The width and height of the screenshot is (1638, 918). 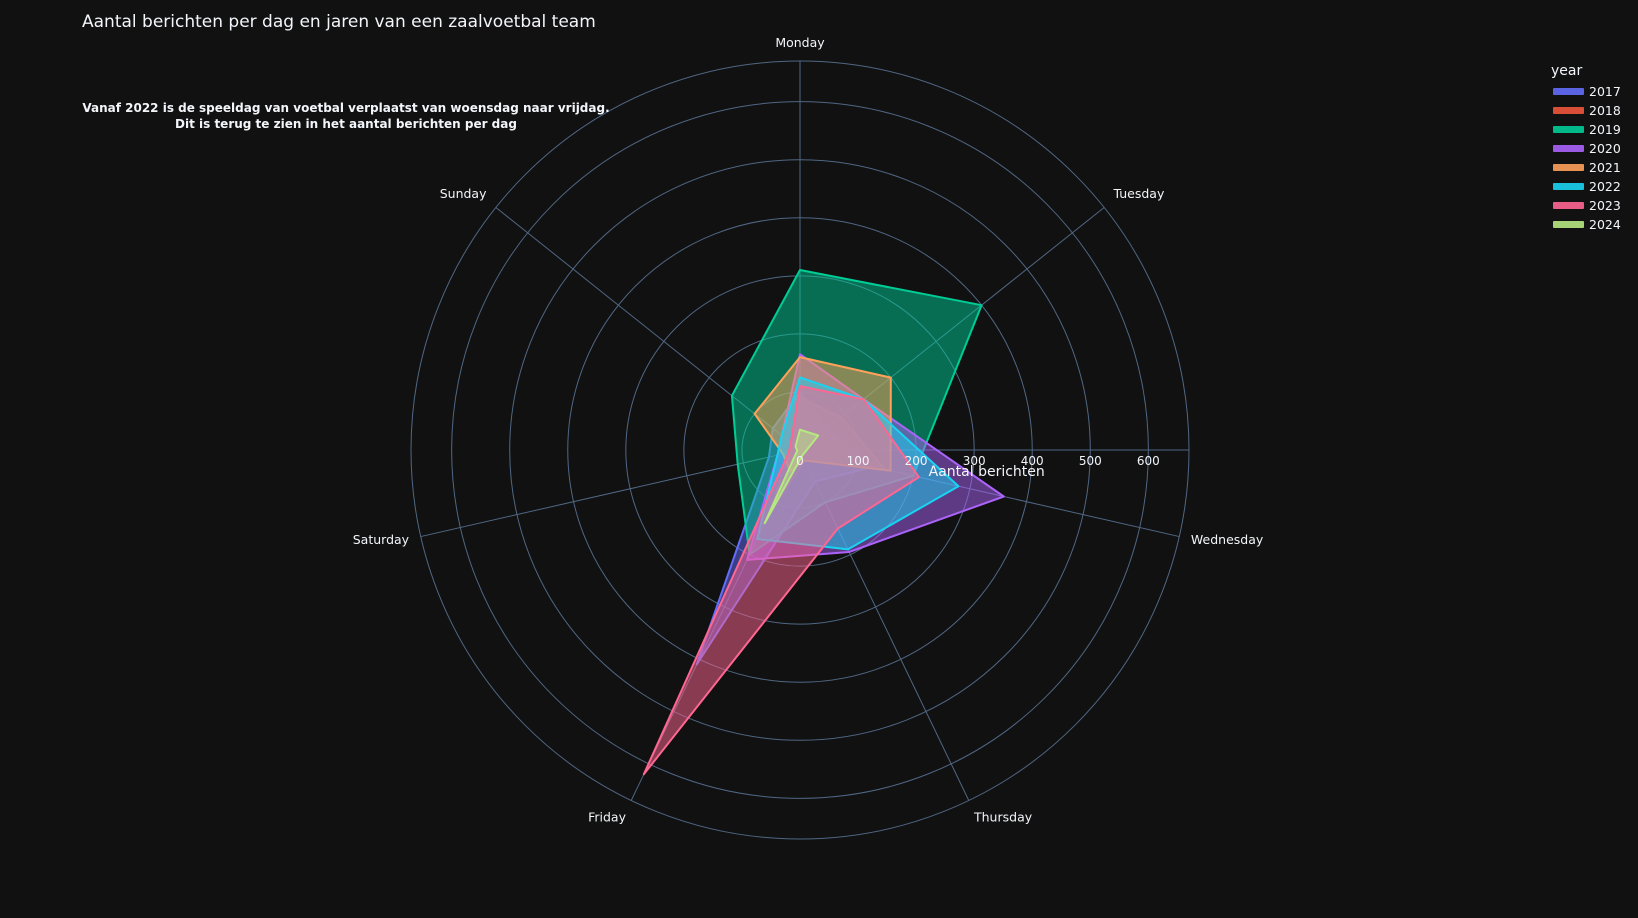 I want to click on legend-label: 2024, so click(x=1605, y=224).